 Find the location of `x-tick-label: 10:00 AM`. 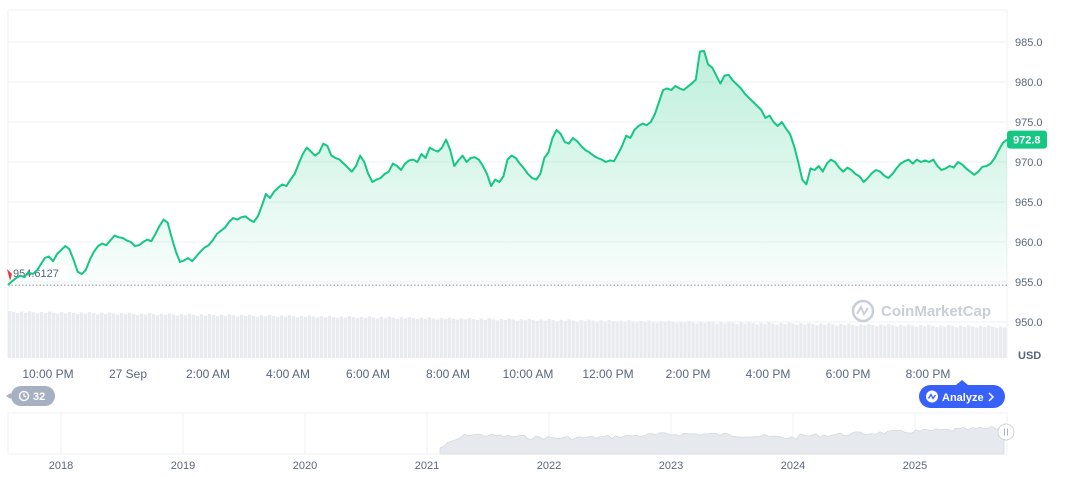

x-tick-label: 10:00 AM is located at coordinates (528, 374).